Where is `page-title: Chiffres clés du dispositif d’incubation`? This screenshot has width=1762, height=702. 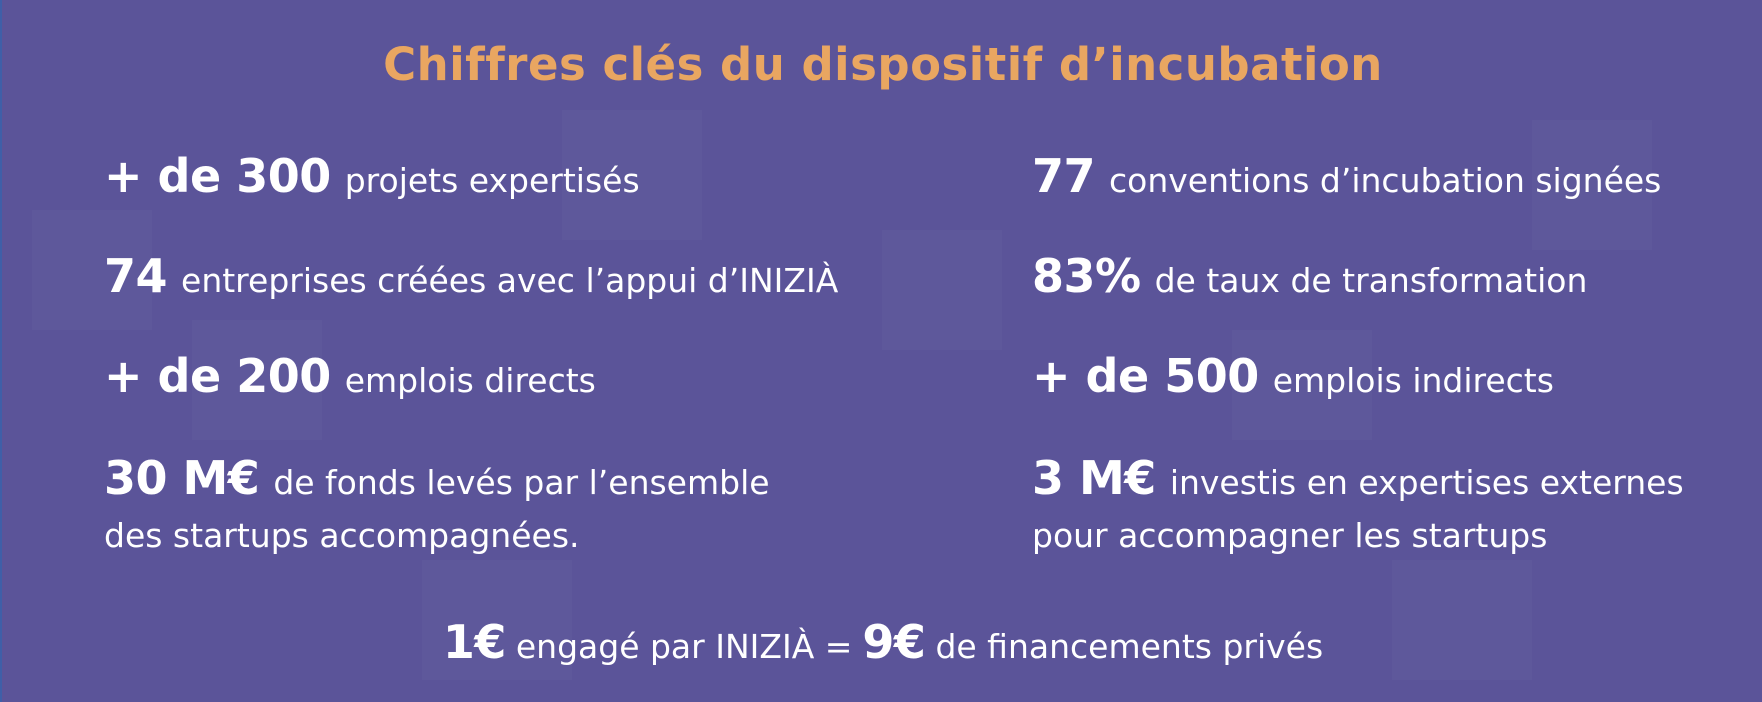
page-title: Chiffres clés du dispositif d’incubation is located at coordinates (883, 64).